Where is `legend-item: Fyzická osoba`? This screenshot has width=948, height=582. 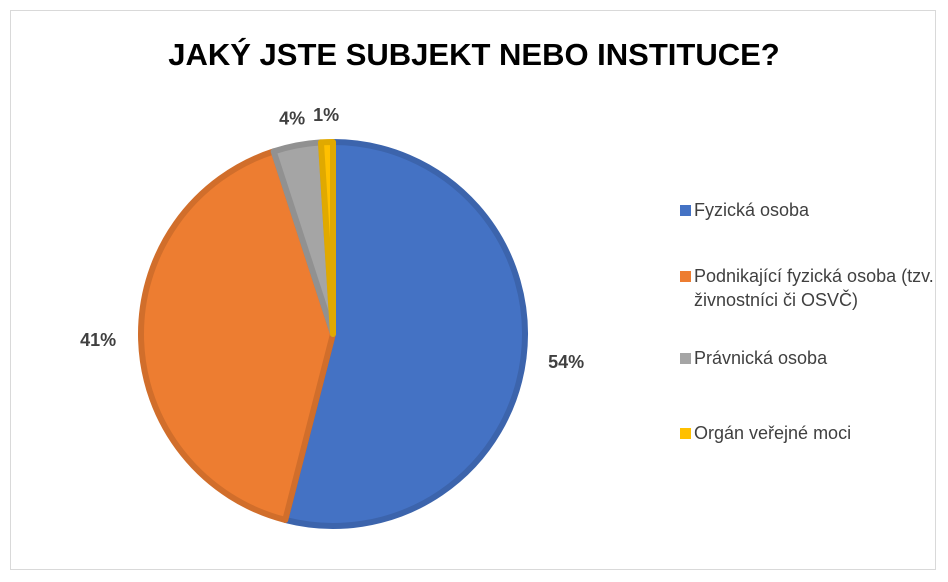 legend-item: Fyzická osoba is located at coordinates (811, 210).